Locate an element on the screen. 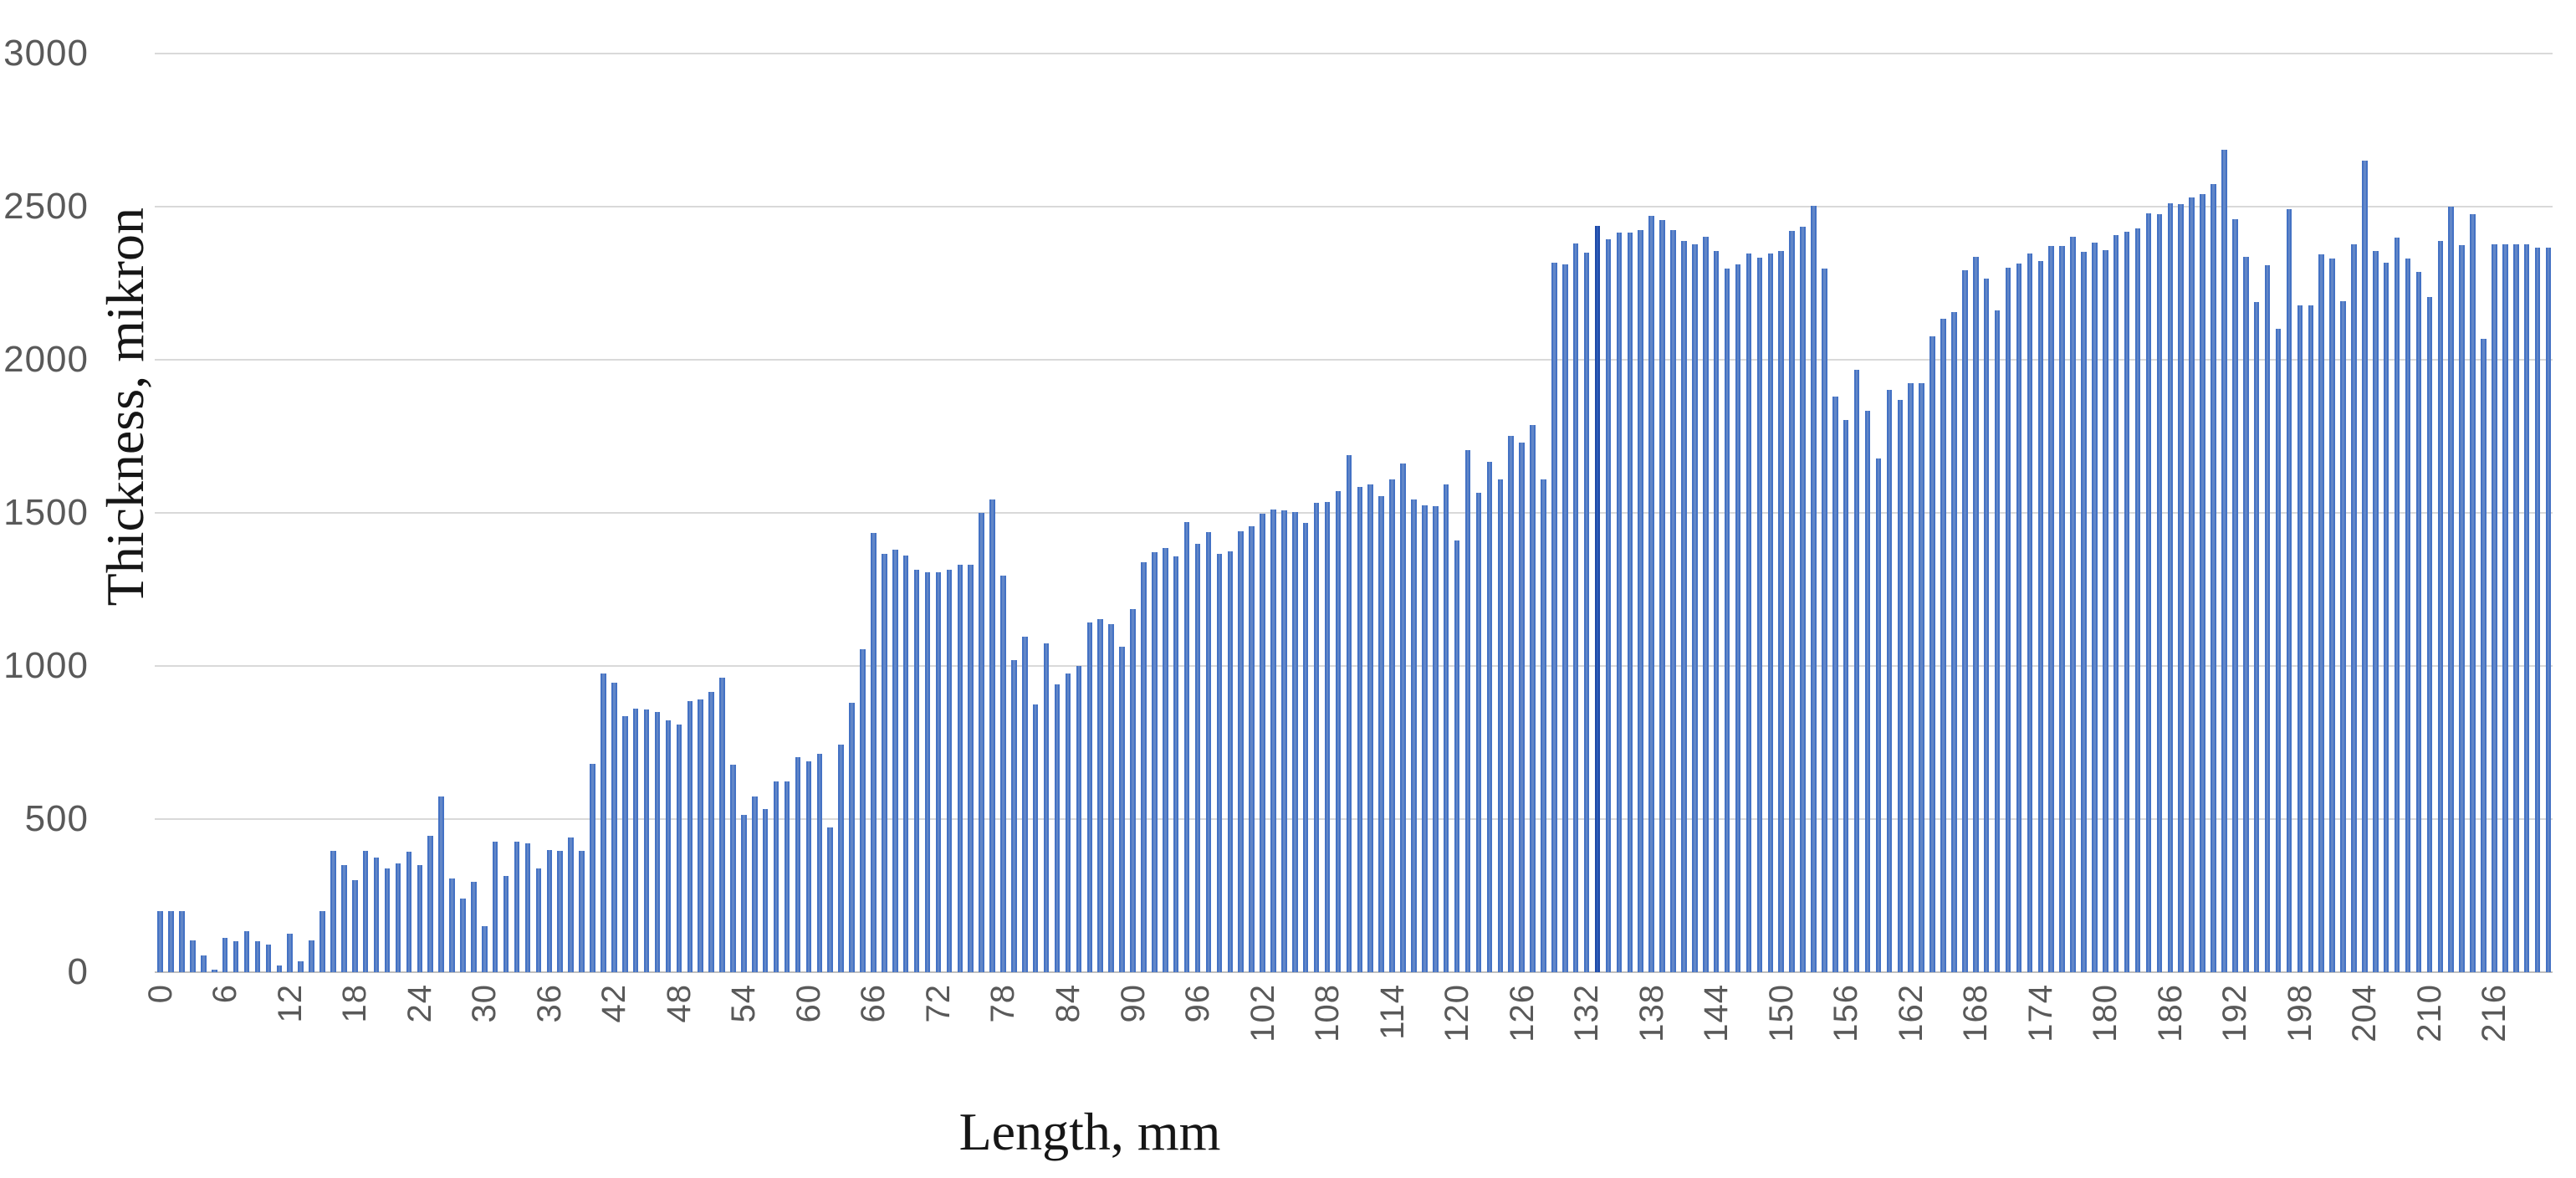  x-axis-line is located at coordinates (1354, 972).